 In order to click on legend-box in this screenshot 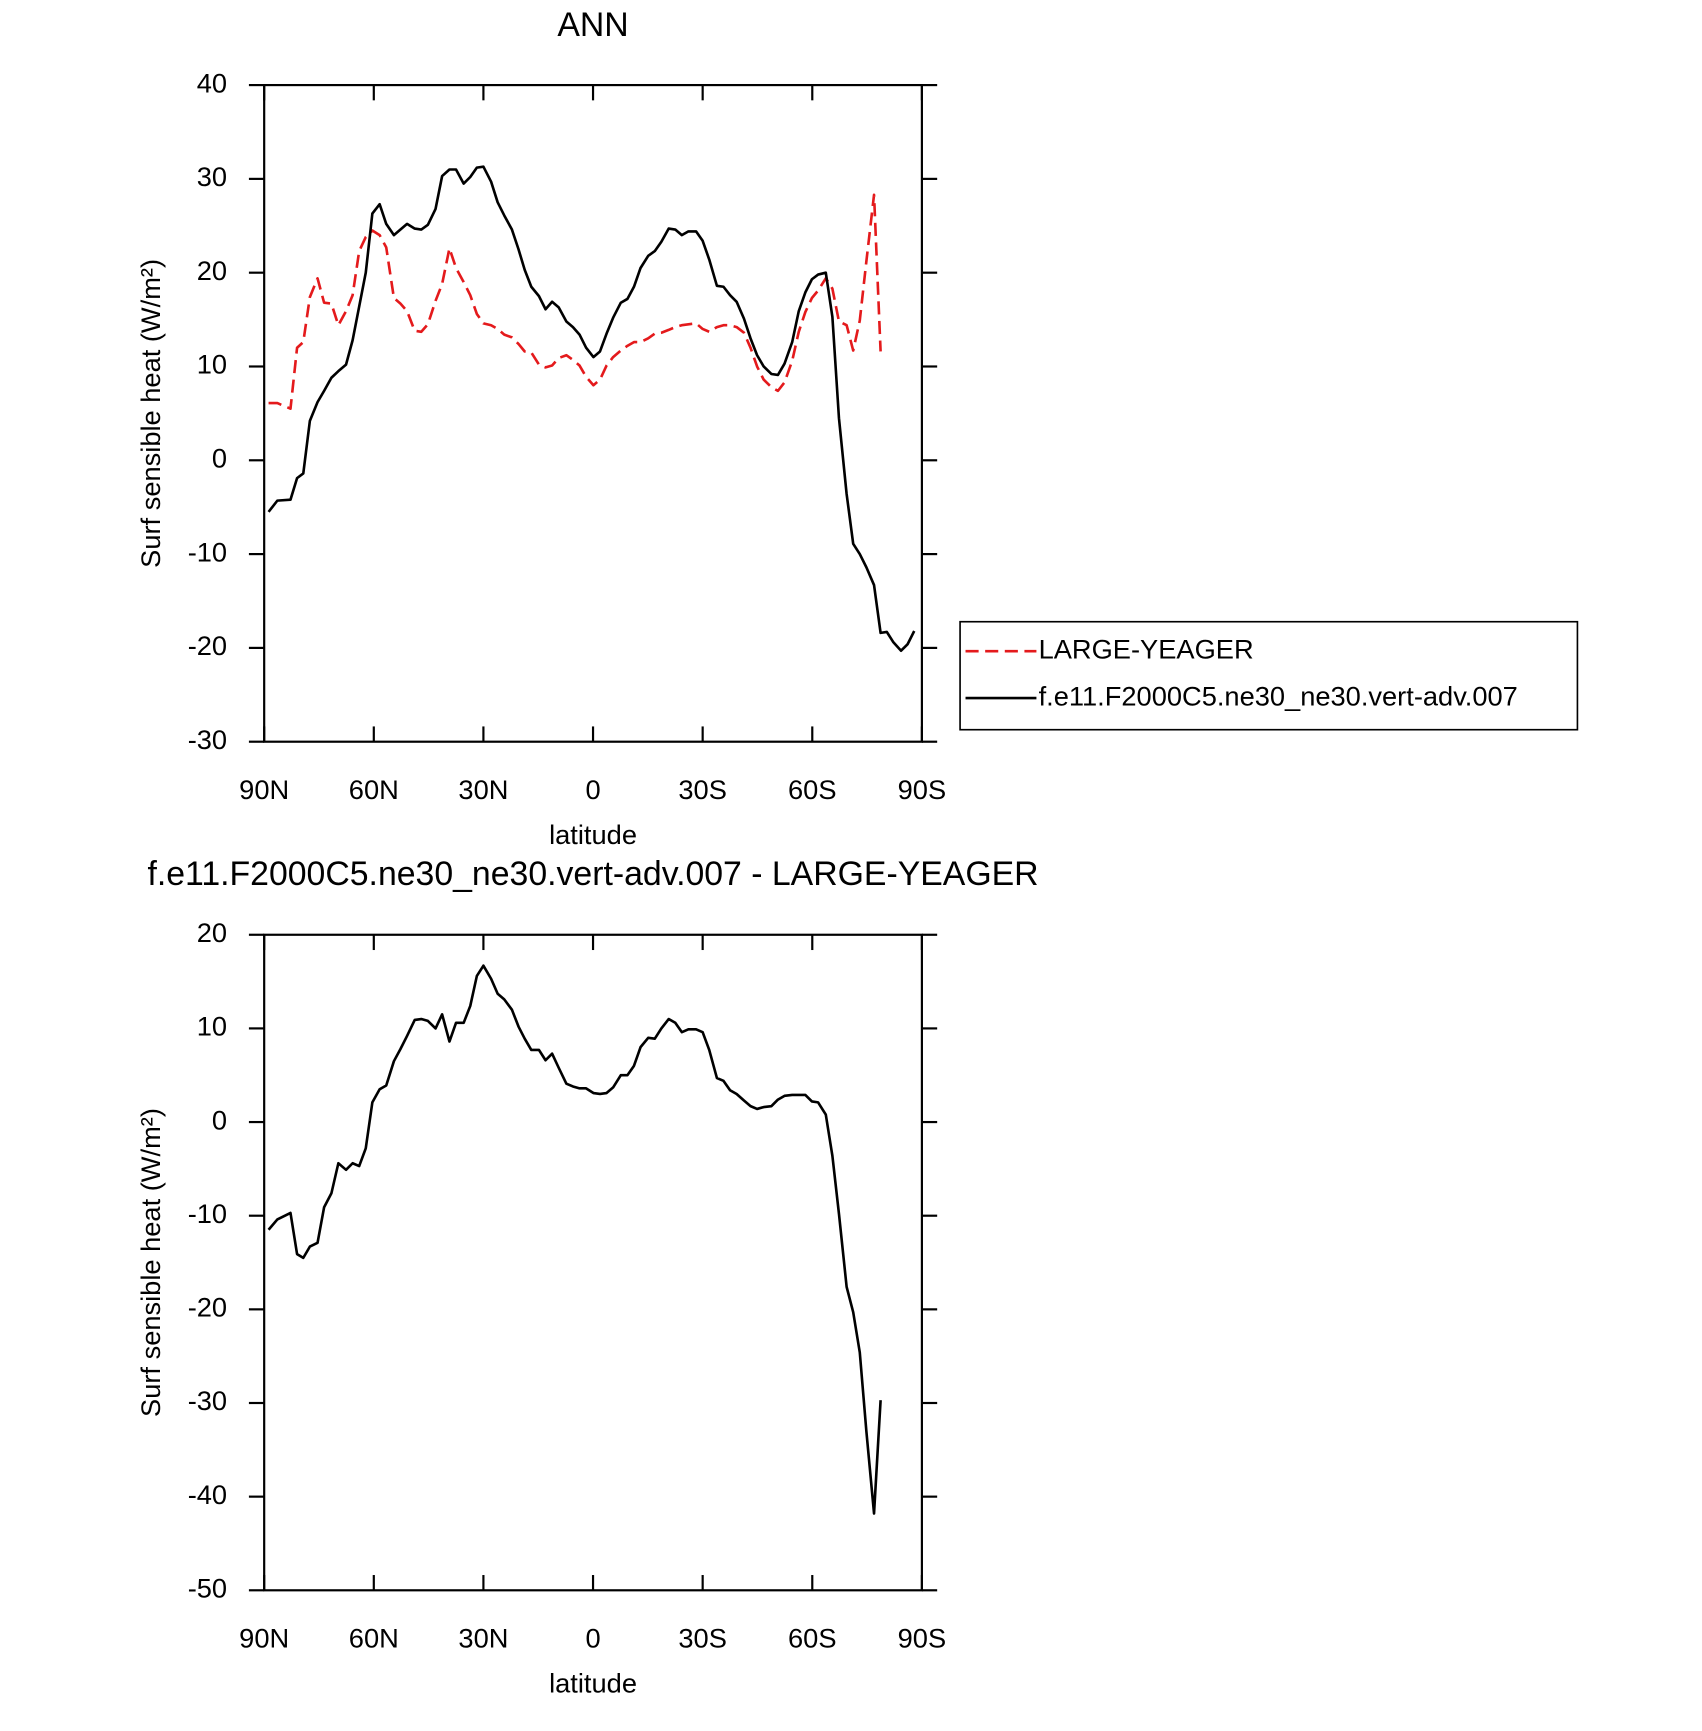, I will do `click(1269, 675)`.